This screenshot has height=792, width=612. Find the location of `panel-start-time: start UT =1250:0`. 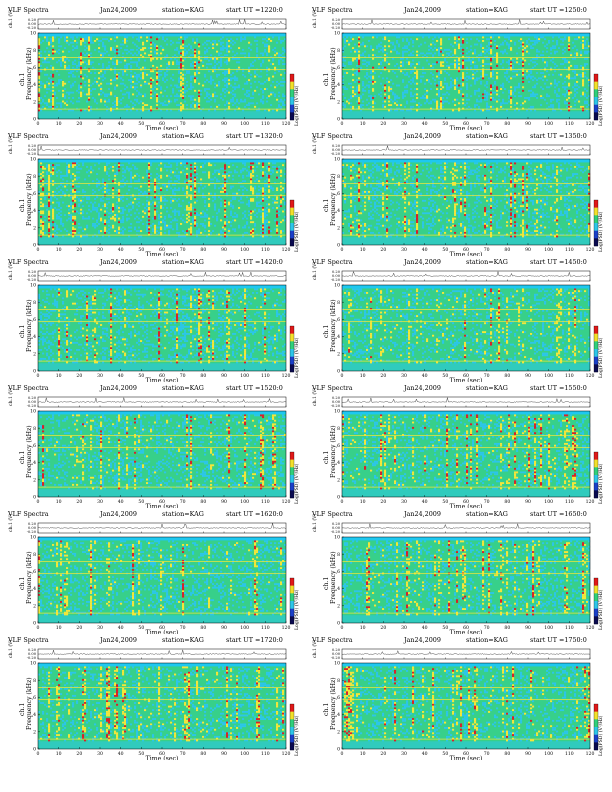

panel-start-time: start UT =1250:0 is located at coordinates (558, 10).